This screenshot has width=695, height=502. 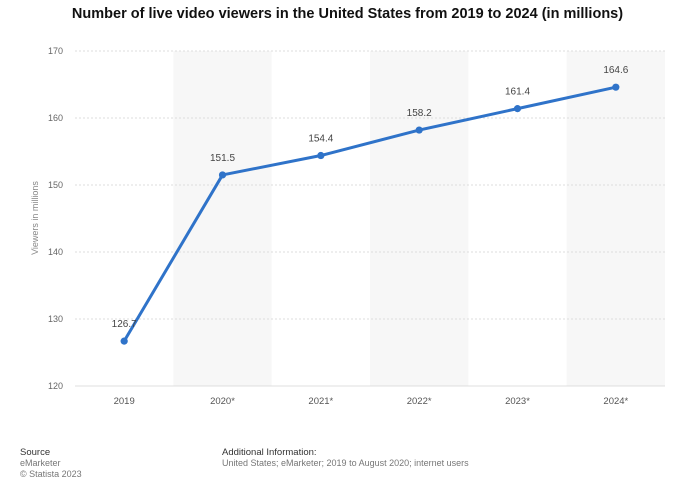 What do you see at coordinates (419, 401) in the screenshot?
I see `x-tick-label: 2022*` at bounding box center [419, 401].